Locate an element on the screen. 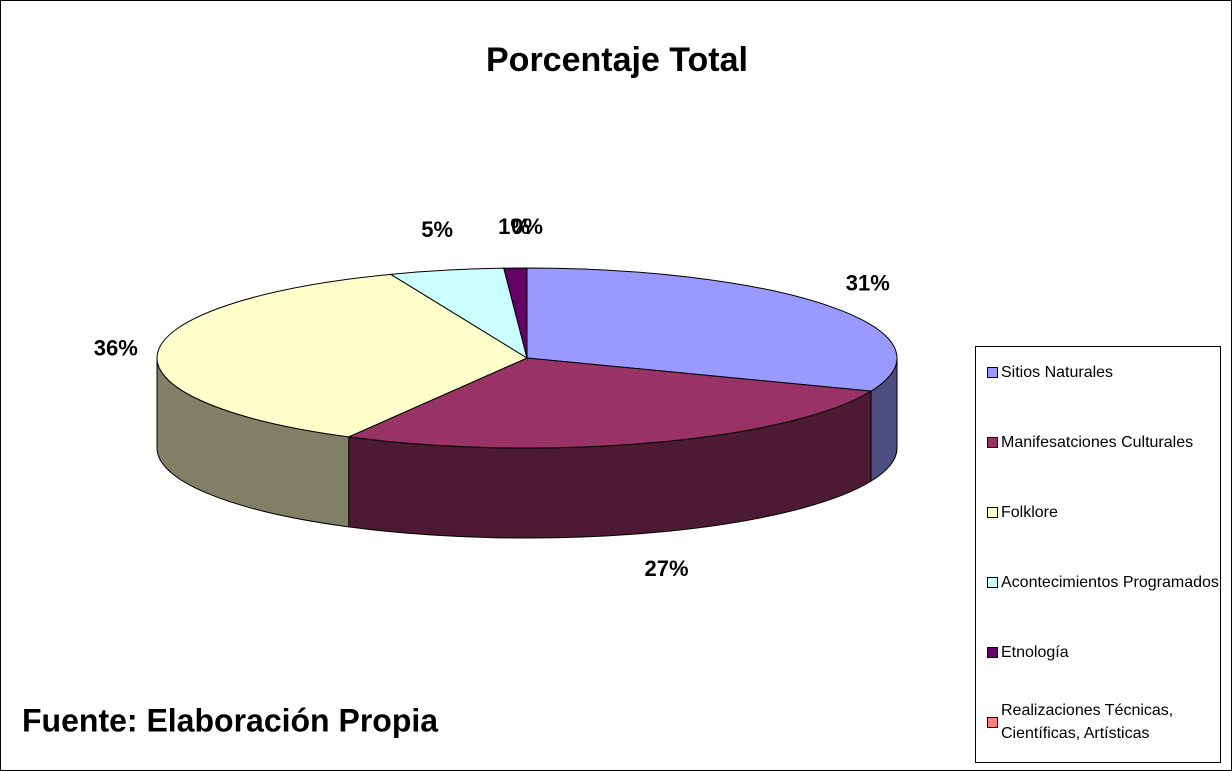 The width and height of the screenshot is (1232, 771). legend-entry: Acontecimientos Programados is located at coordinates (1098, 582).